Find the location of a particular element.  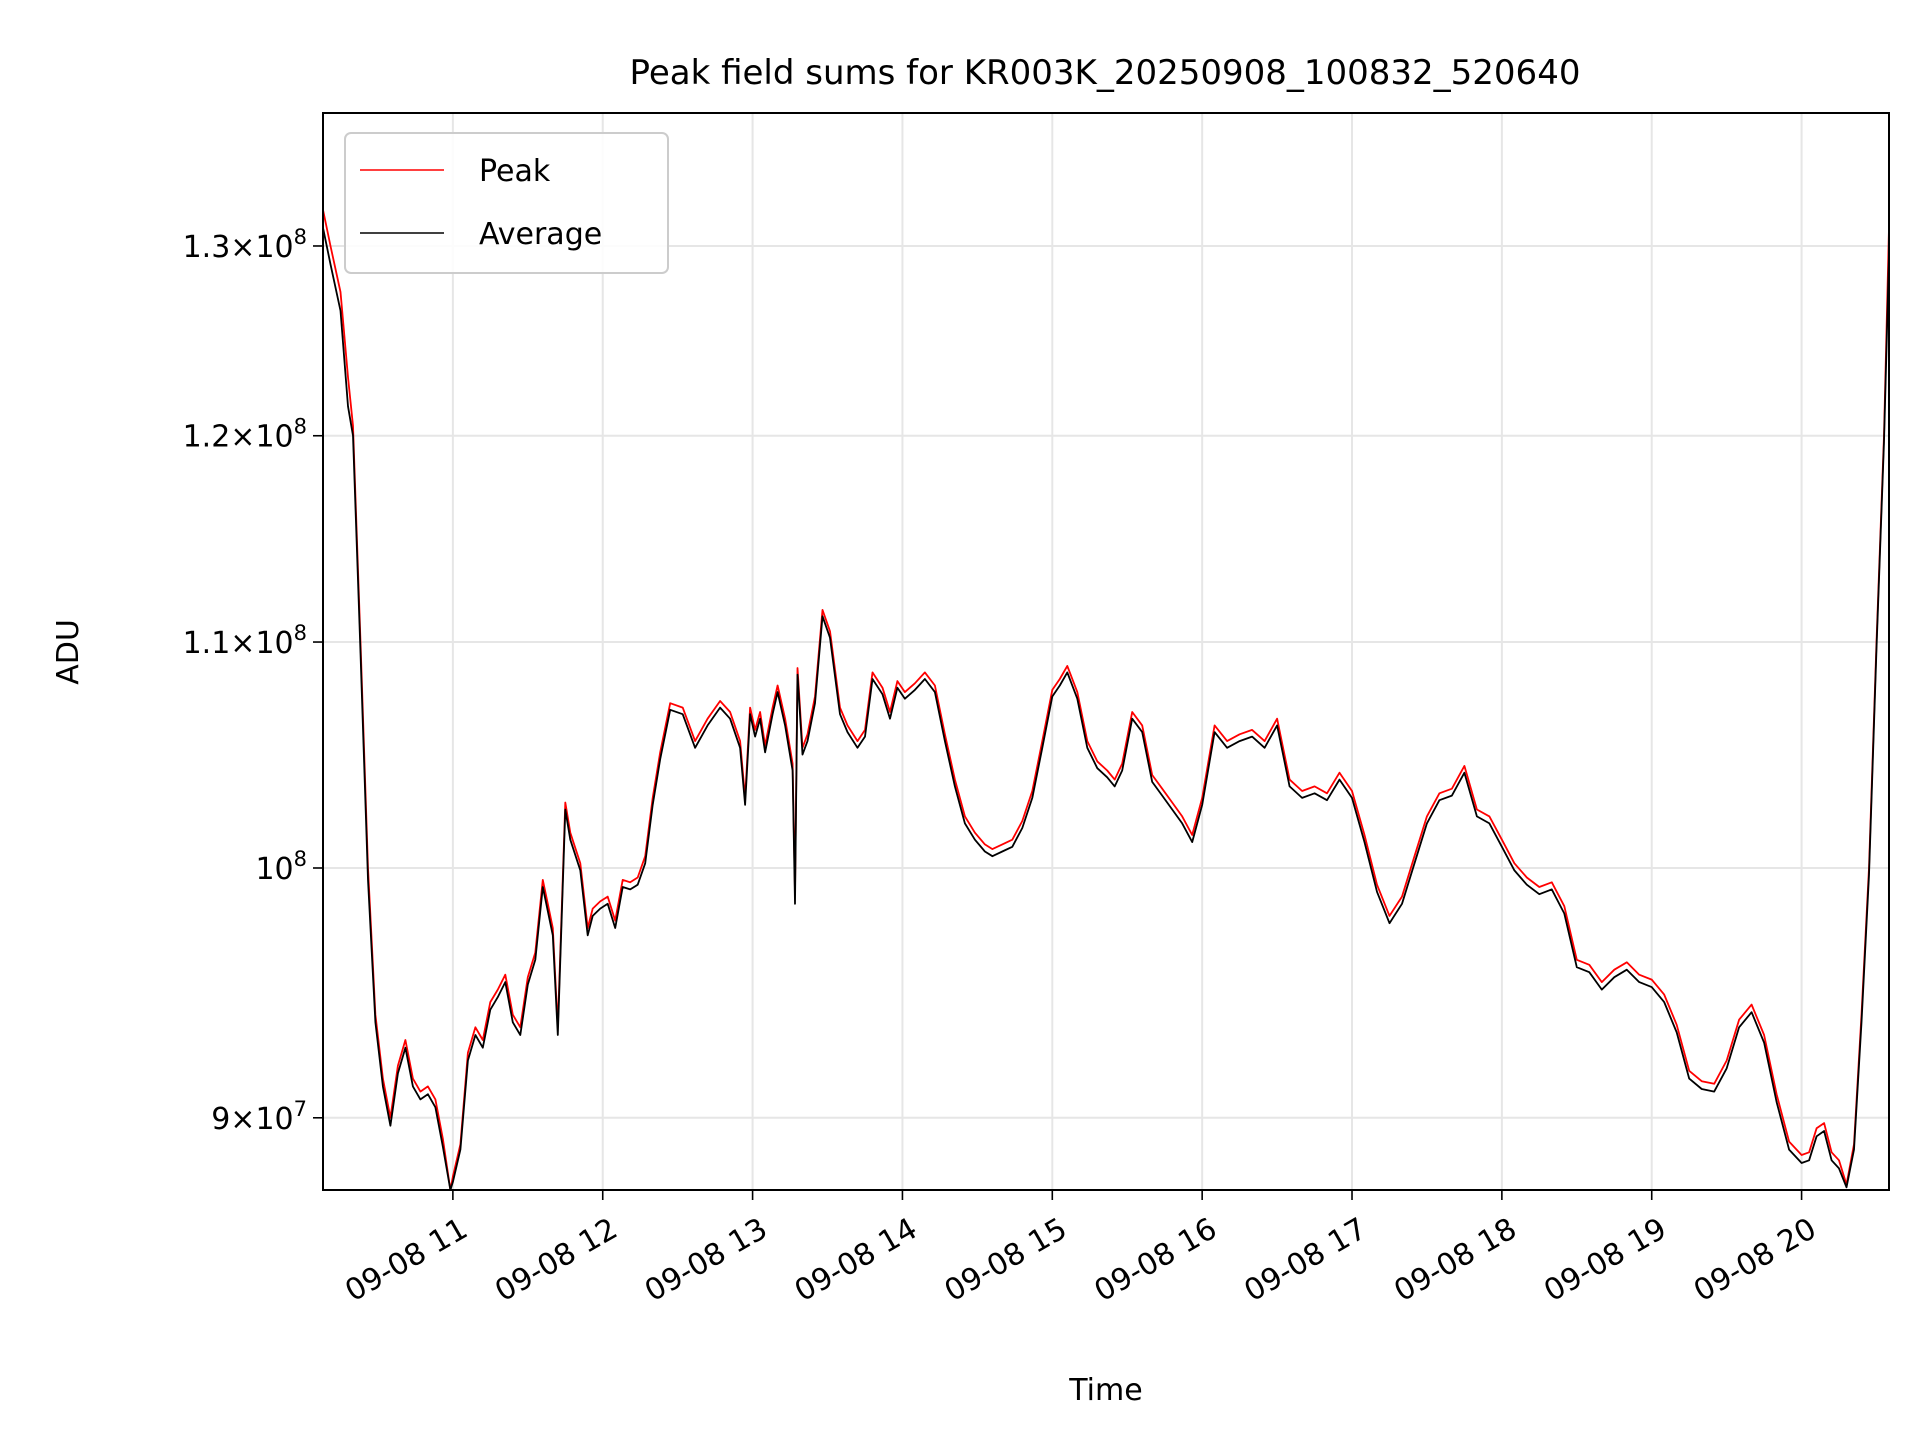

y-tick-label: 1.2×108 is located at coordinates (245, 435).